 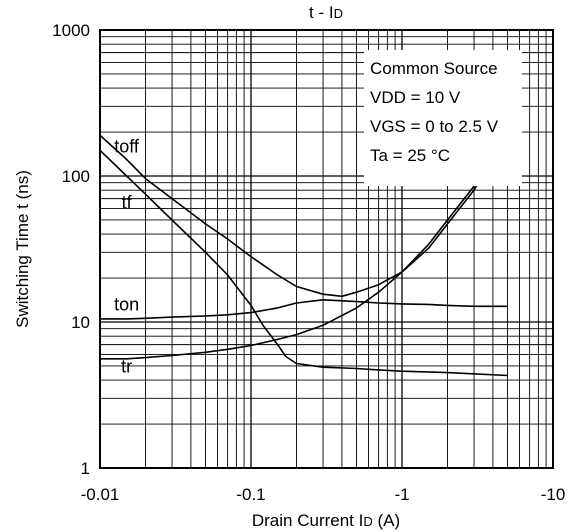 I want to click on x-tick-label: -0.01, so click(x=100, y=494).